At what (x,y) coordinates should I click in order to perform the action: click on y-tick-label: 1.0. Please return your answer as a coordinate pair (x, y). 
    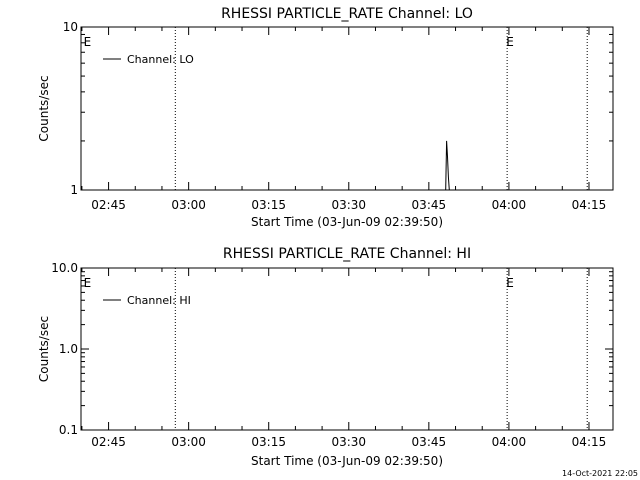
    Looking at the image, I should click on (68, 349).